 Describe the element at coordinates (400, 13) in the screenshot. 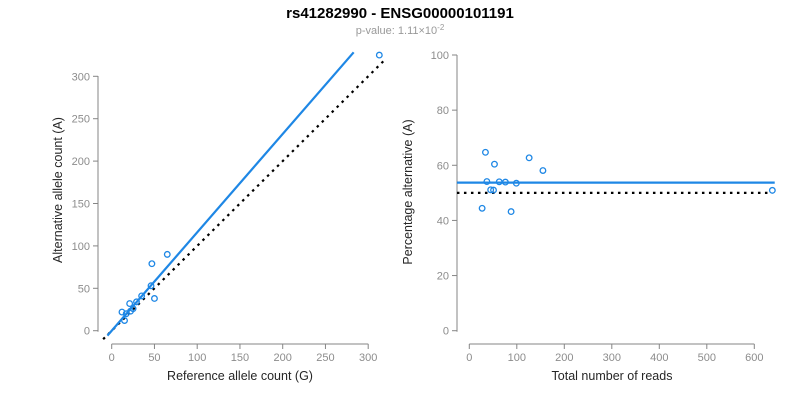

I see `plot-title: rs41282990 - ENSG00000101191` at that location.